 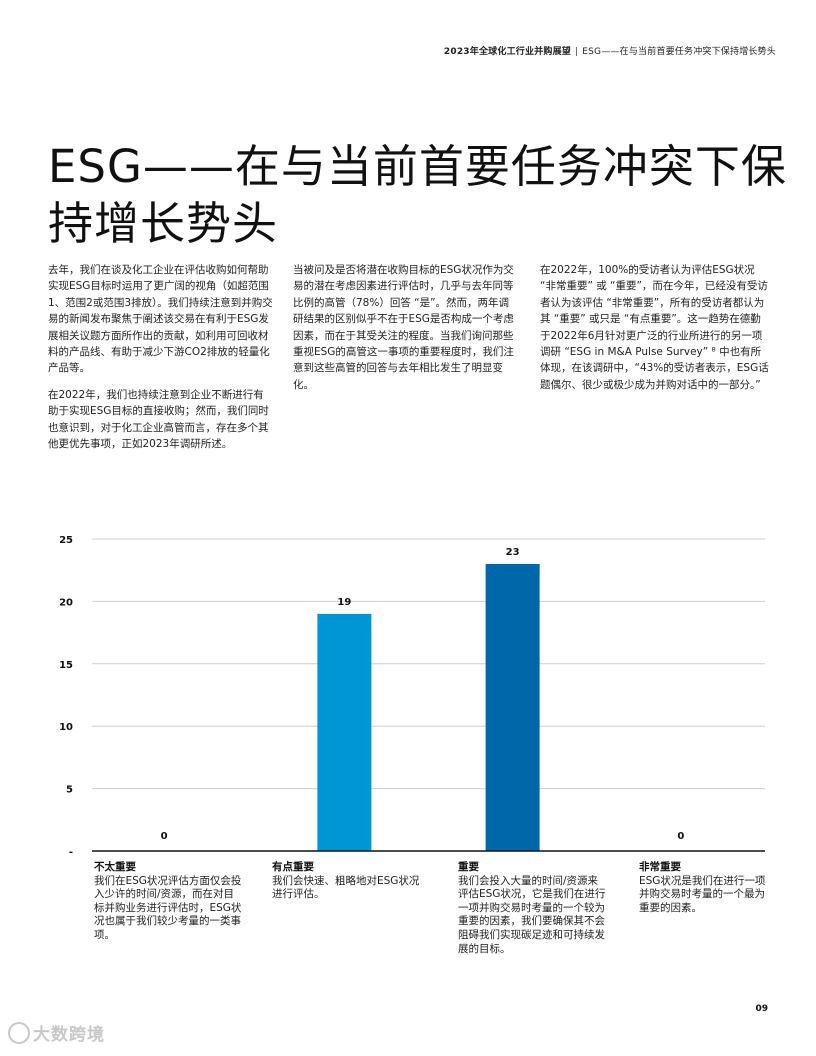 I want to click on report-name: 2023年全球化工行业并购展望, so click(x=507, y=52).